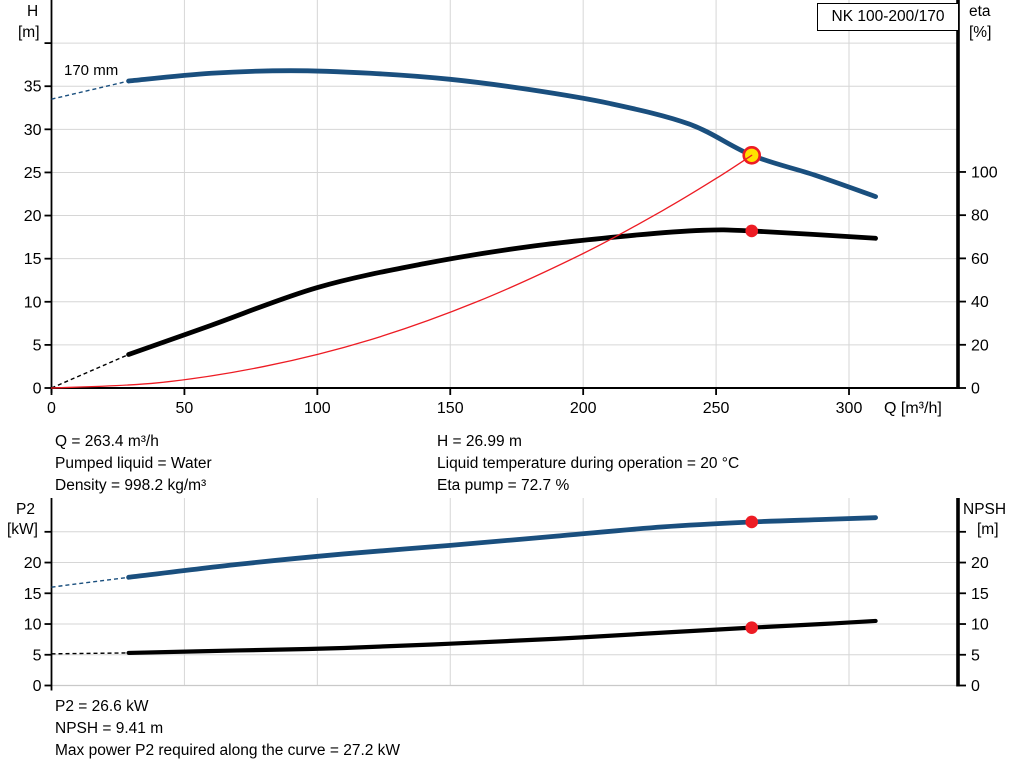 The image size is (1024, 781). I want to click on x-axis-title: Q [m³/h], so click(913, 408).